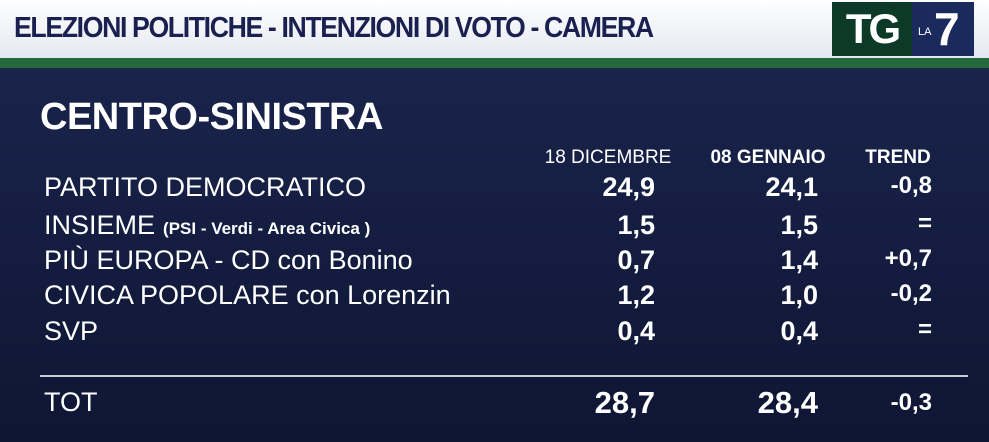  I want to click on party-name: CIVICA POPOLARE con Lorenzin, so click(247, 295).